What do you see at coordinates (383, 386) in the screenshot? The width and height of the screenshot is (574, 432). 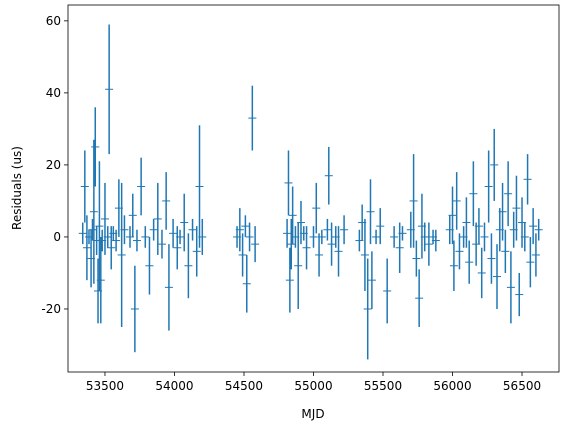 I see `x-tick-label: 55500` at bounding box center [383, 386].